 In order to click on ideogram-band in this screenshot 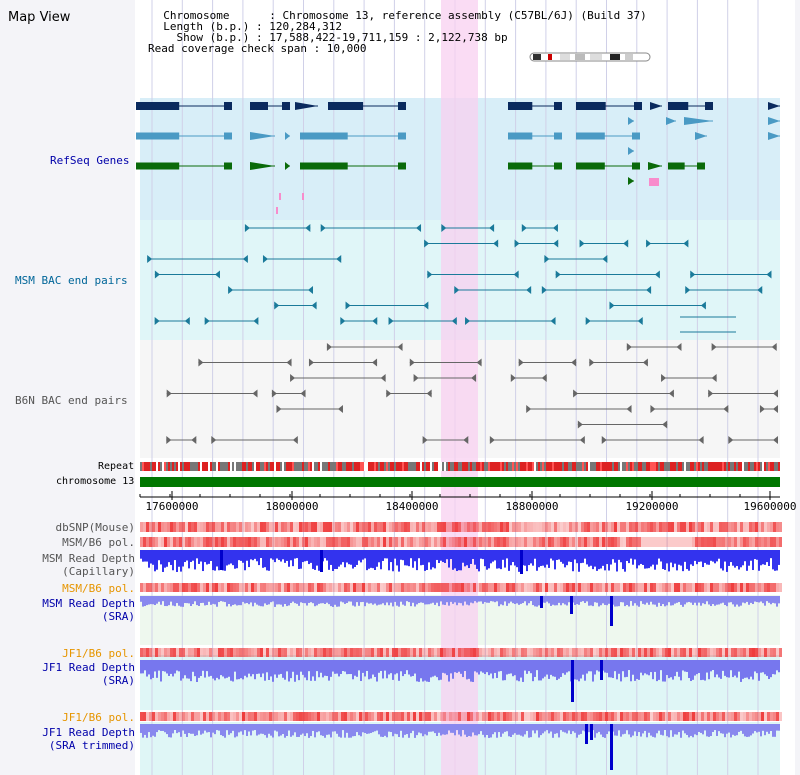, I will do `click(537, 57)`.